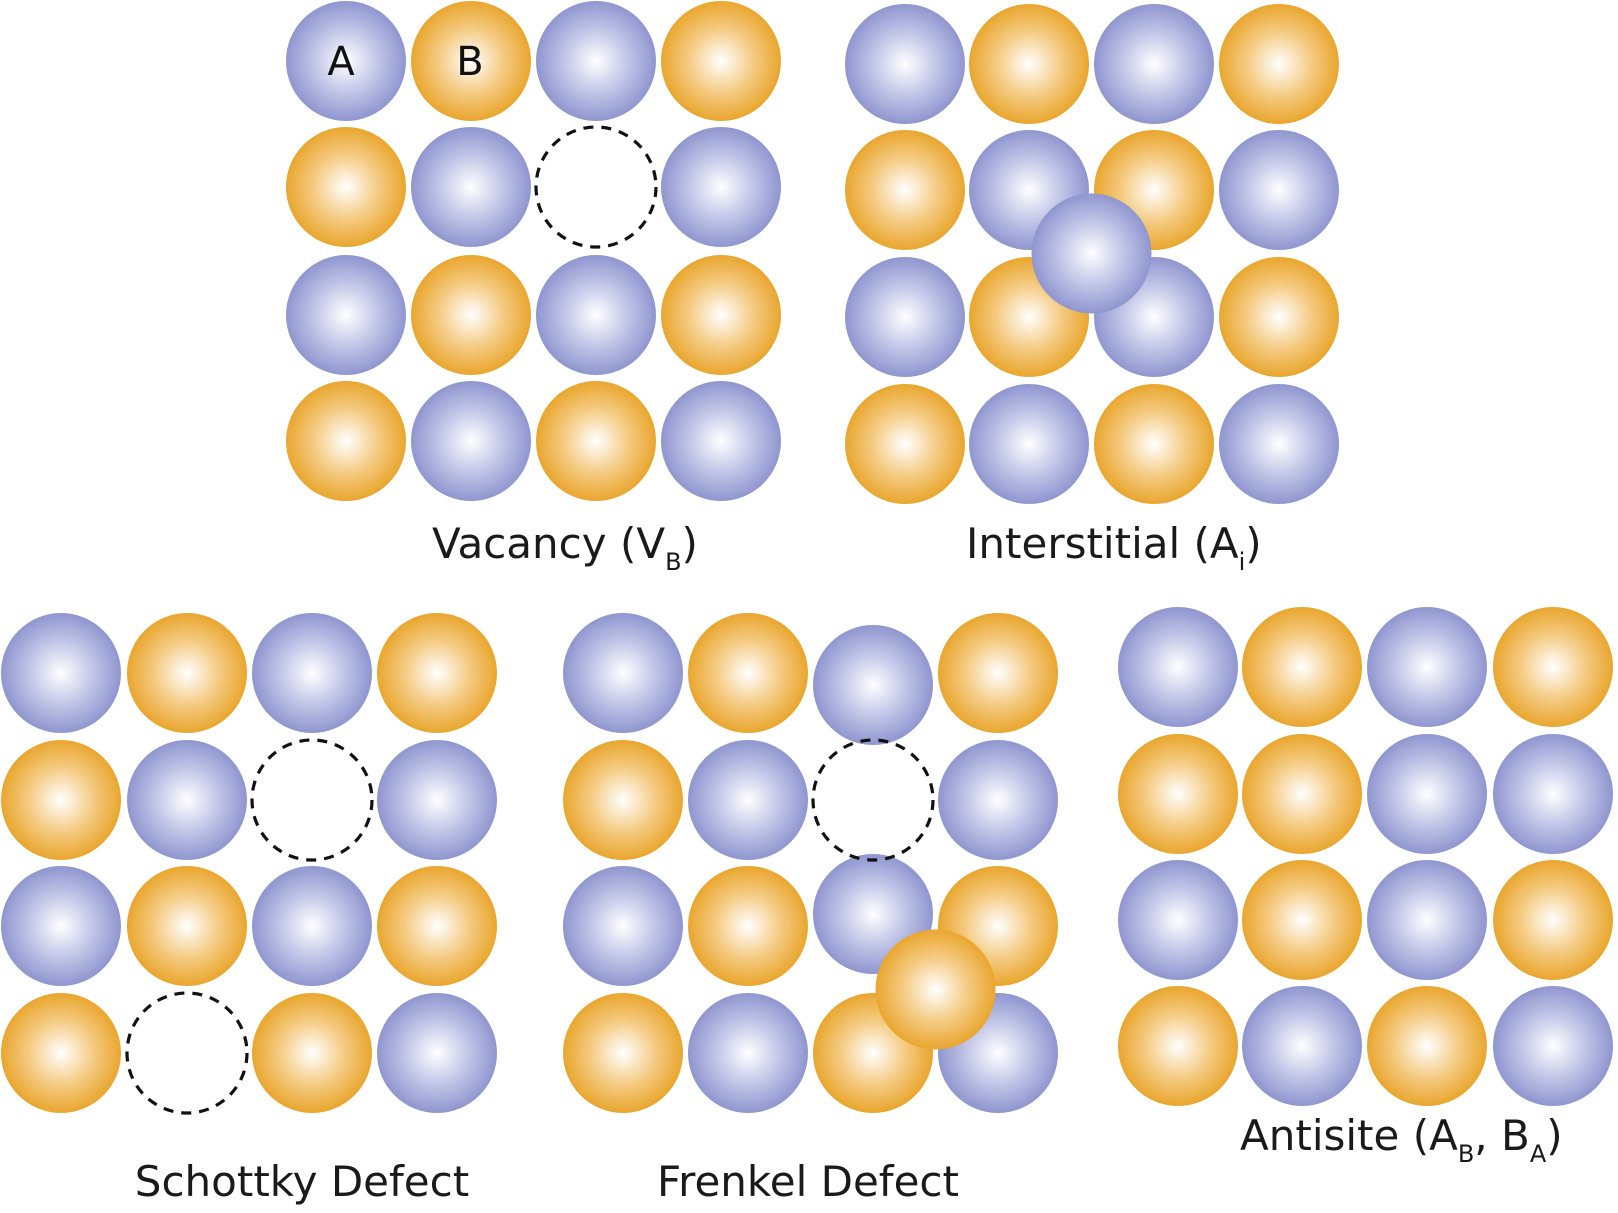  Describe the element at coordinates (565, 547) in the screenshot. I see `caption-vacancy: Vacancy (VB)` at that location.